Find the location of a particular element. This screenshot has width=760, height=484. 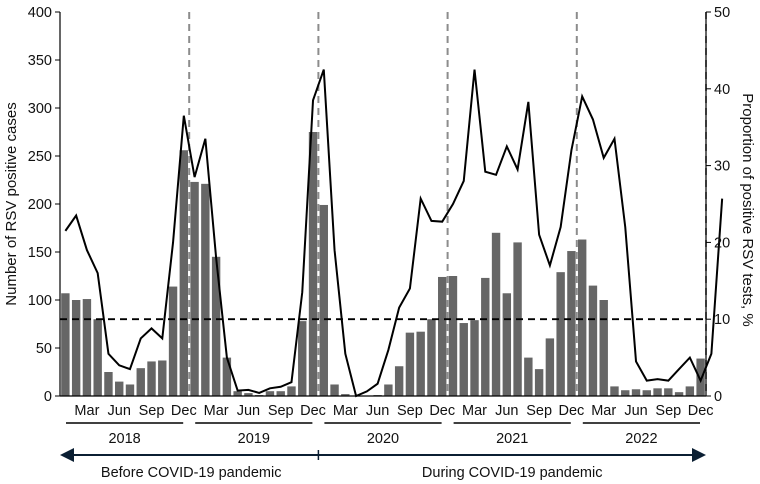

before-covid-label: Before COVID-19 pandemic is located at coordinates (191, 473).